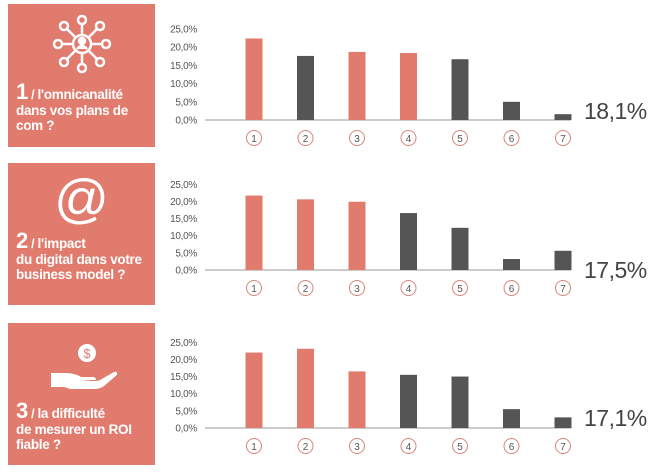 The width and height of the screenshot is (664, 472). What do you see at coordinates (615, 418) in the screenshot?
I see `summary-value-3: 17,1%` at bounding box center [615, 418].